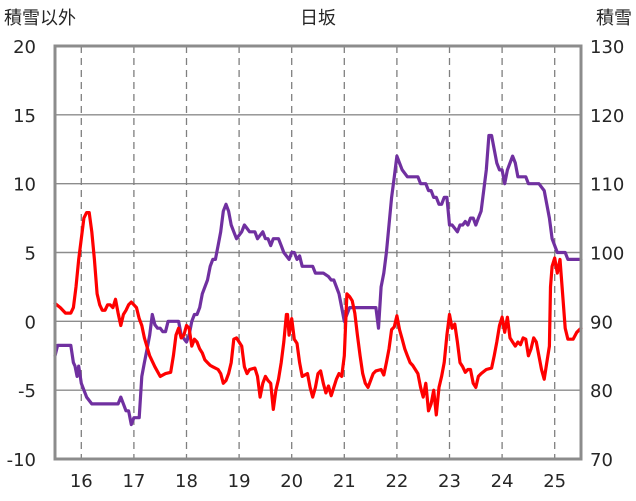  I want to click on x-tick-label: 19, so click(239, 481).